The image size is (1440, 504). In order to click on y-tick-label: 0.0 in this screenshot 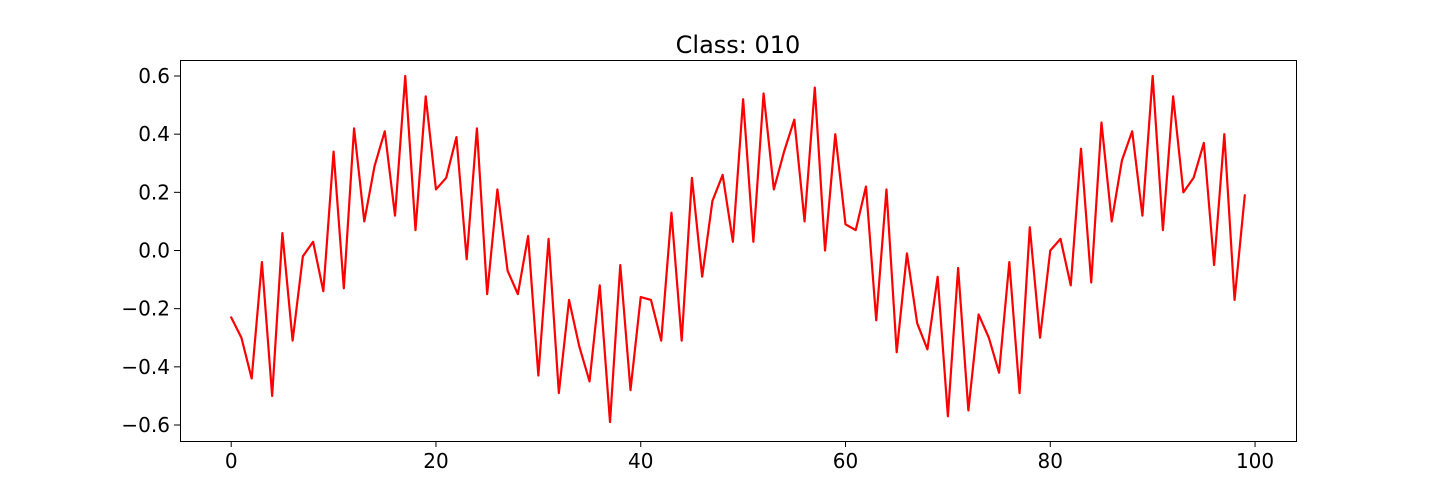, I will do `click(154, 251)`.